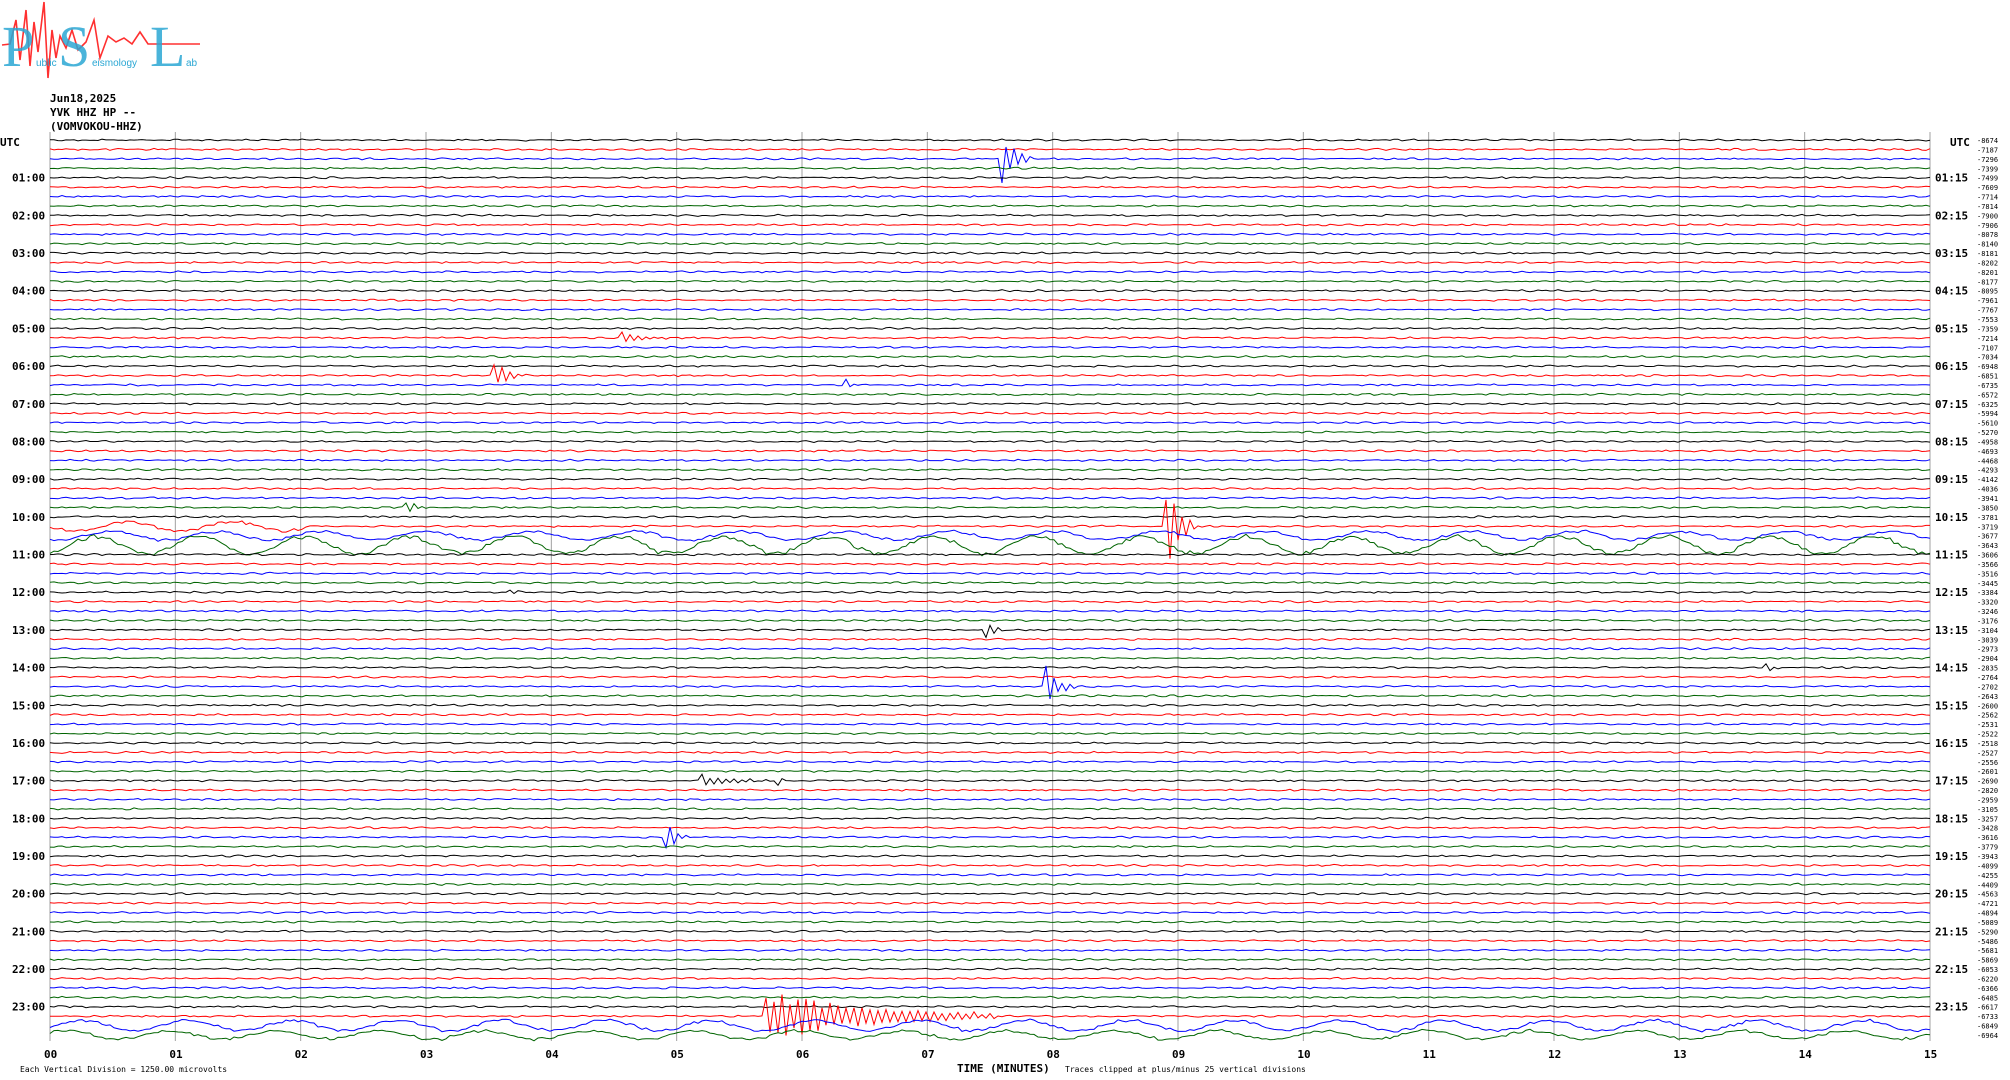 The width and height of the screenshot is (2010, 1080). I want to click on right-time-label-10: 11:15, so click(1951, 555).